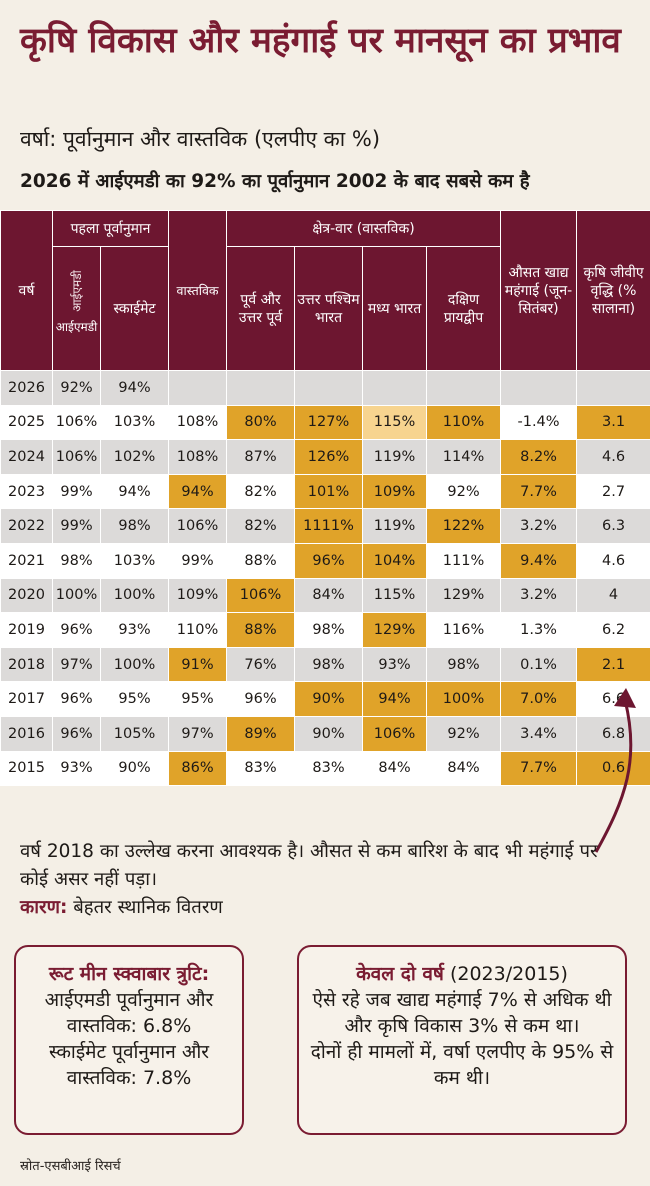 The image size is (650, 1186). What do you see at coordinates (198, 526) in the screenshot?
I see `cell-actual: 106%` at bounding box center [198, 526].